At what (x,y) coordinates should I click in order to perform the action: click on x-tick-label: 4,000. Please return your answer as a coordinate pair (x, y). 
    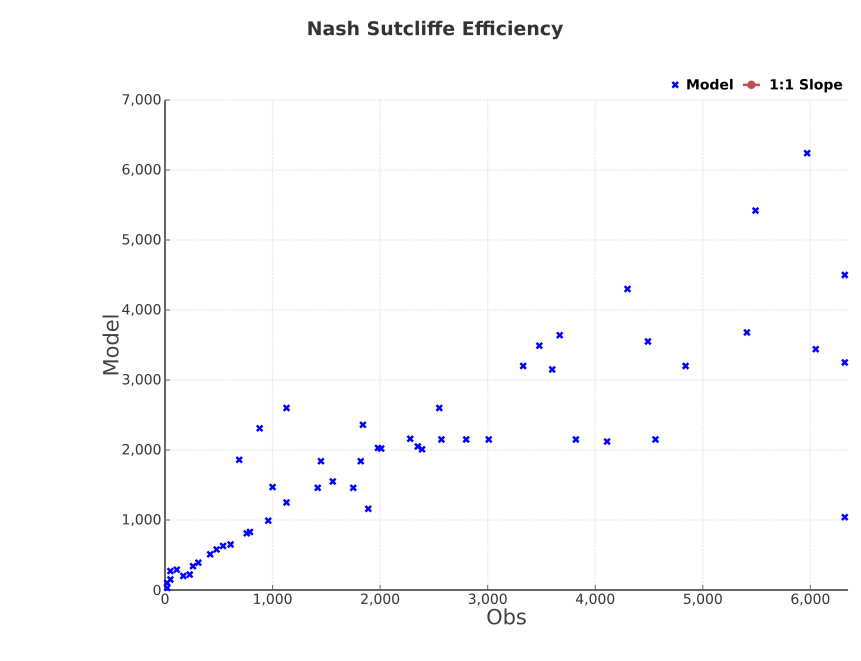
    Looking at the image, I should click on (595, 600).